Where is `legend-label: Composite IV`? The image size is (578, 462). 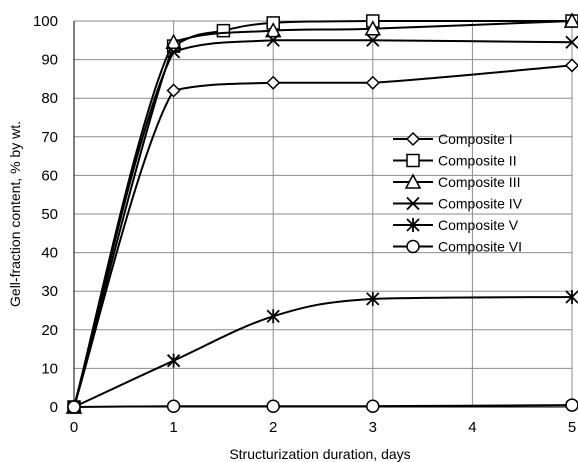 legend-label: Composite IV is located at coordinates (480, 204).